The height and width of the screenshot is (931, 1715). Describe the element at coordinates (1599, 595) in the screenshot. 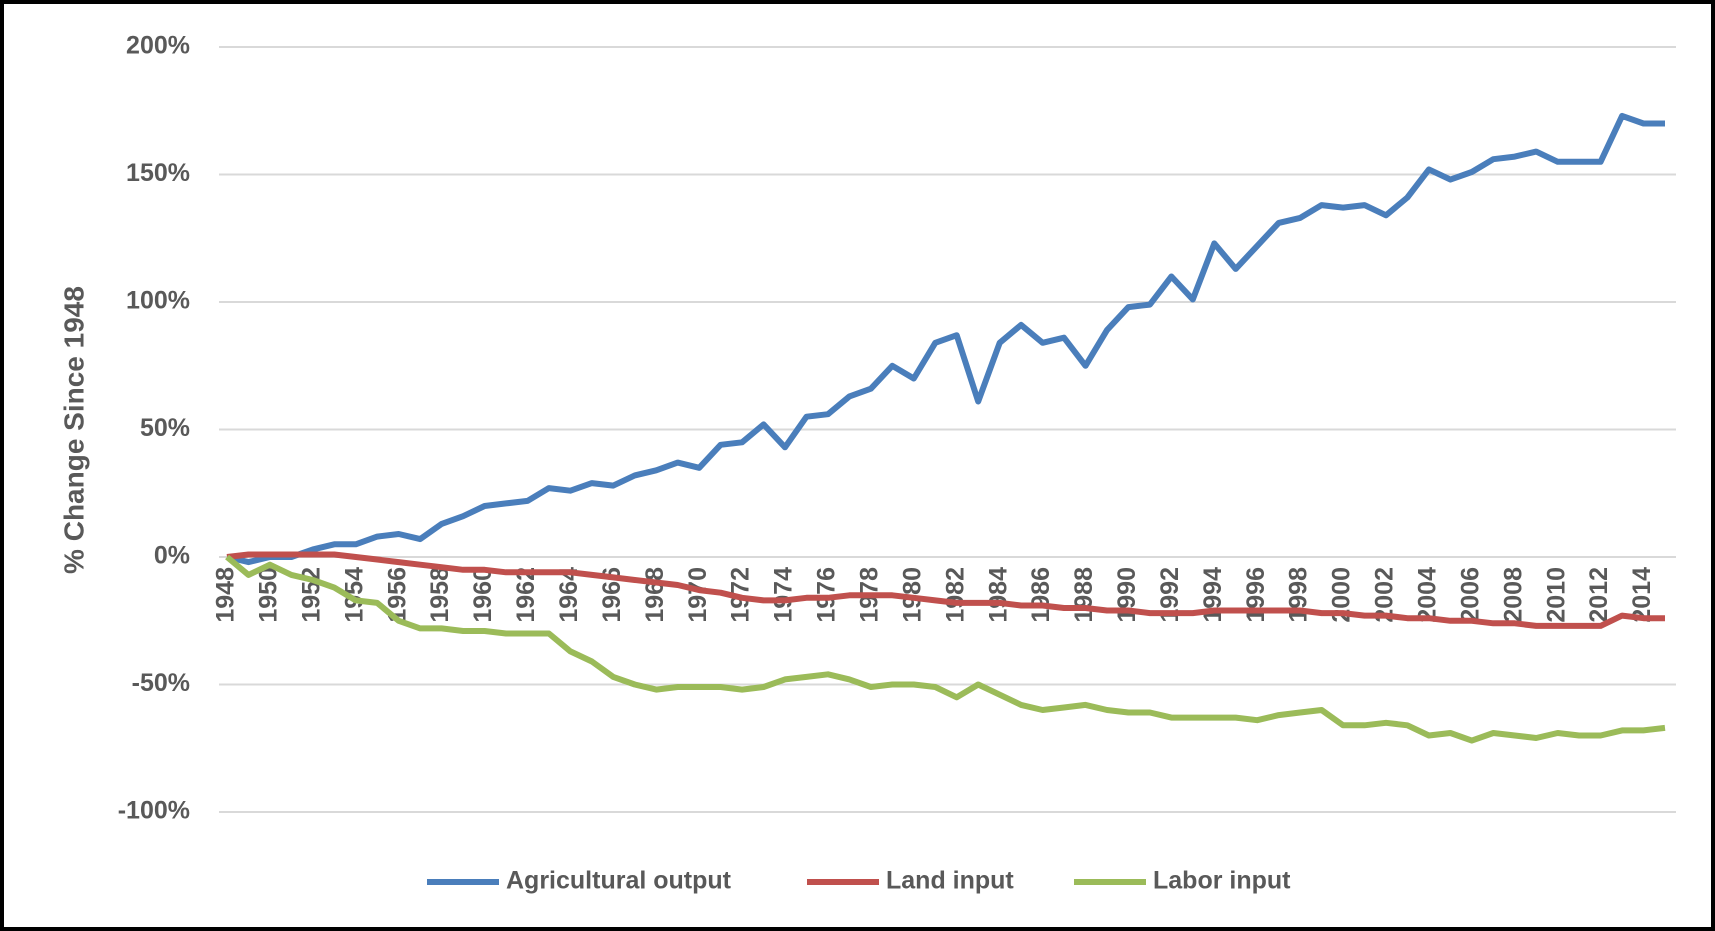

I see `x-tick-label: 2012` at that location.